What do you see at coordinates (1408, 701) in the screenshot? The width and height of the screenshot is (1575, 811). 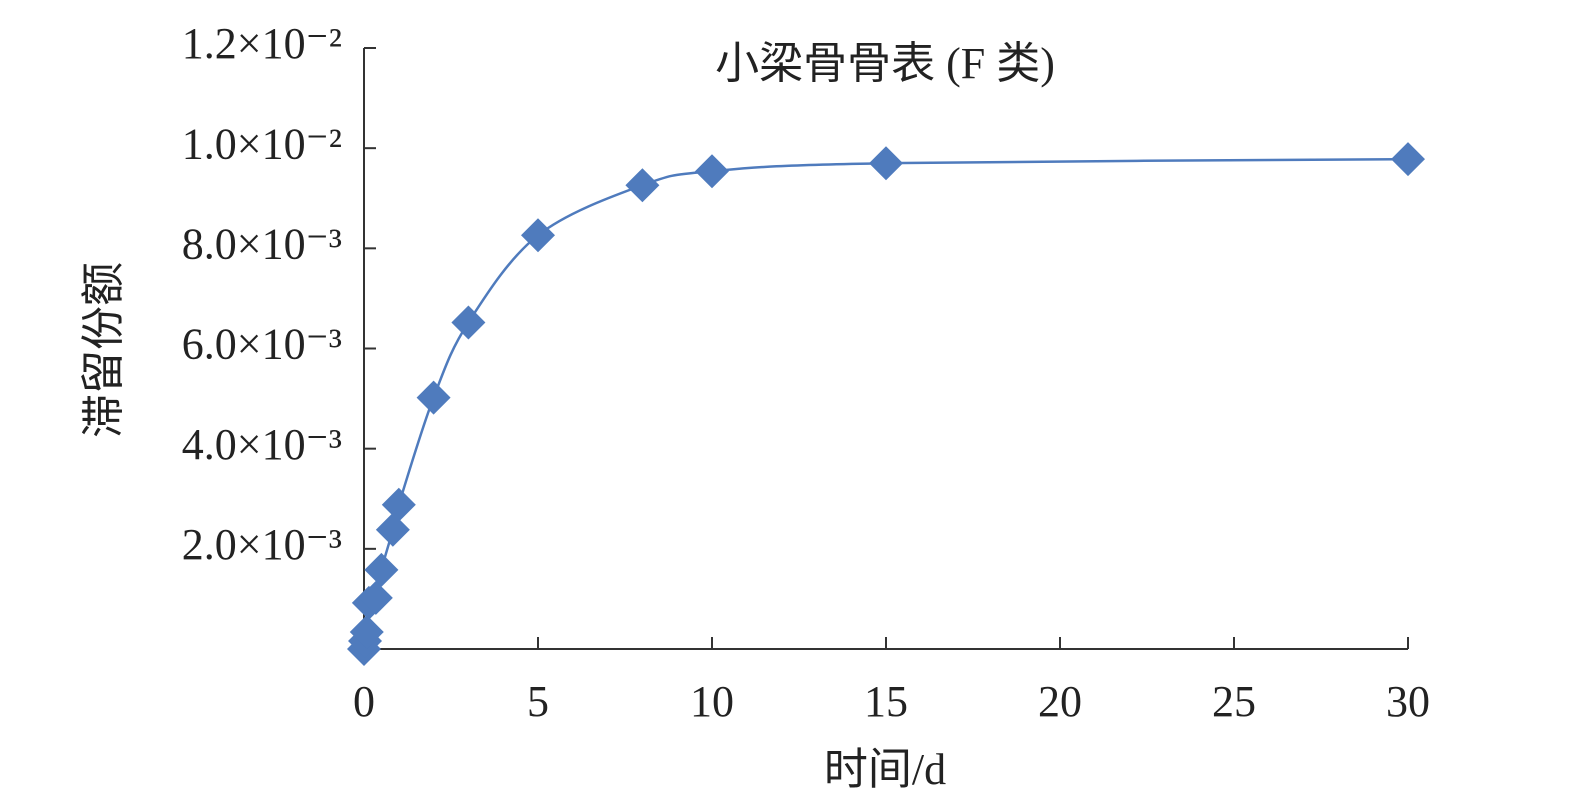 I see `x-tick-label: 30` at bounding box center [1408, 701].